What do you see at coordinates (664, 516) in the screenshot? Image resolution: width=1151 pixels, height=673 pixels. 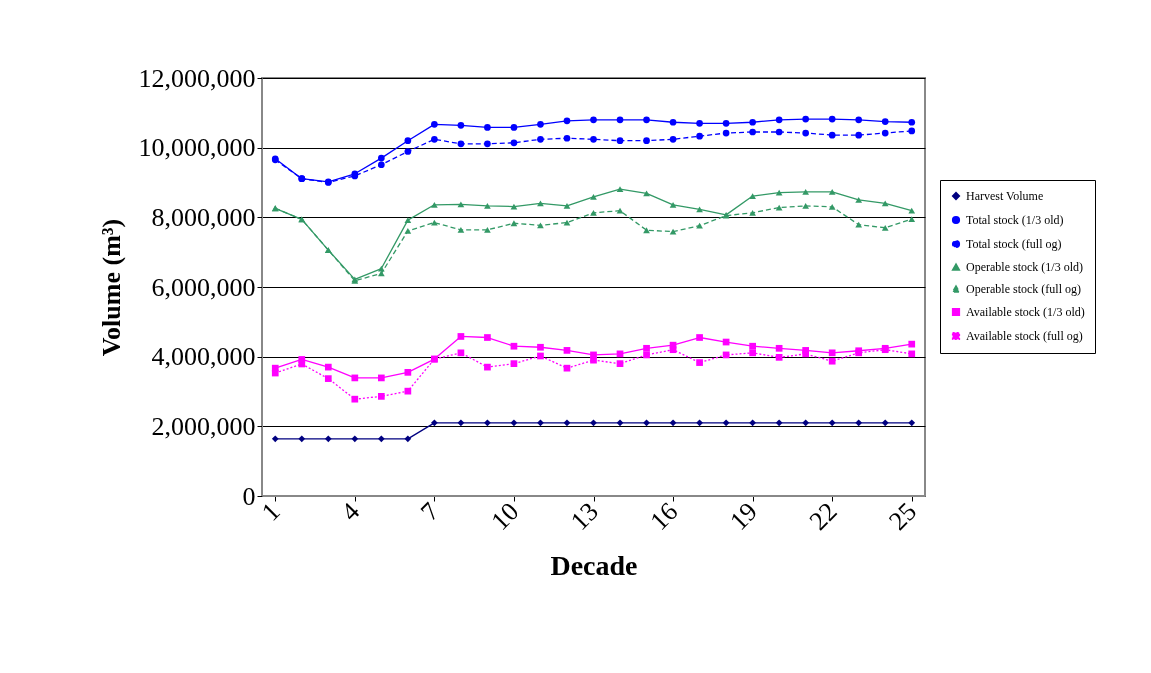 I see `x-tick-label: 16` at bounding box center [664, 516].